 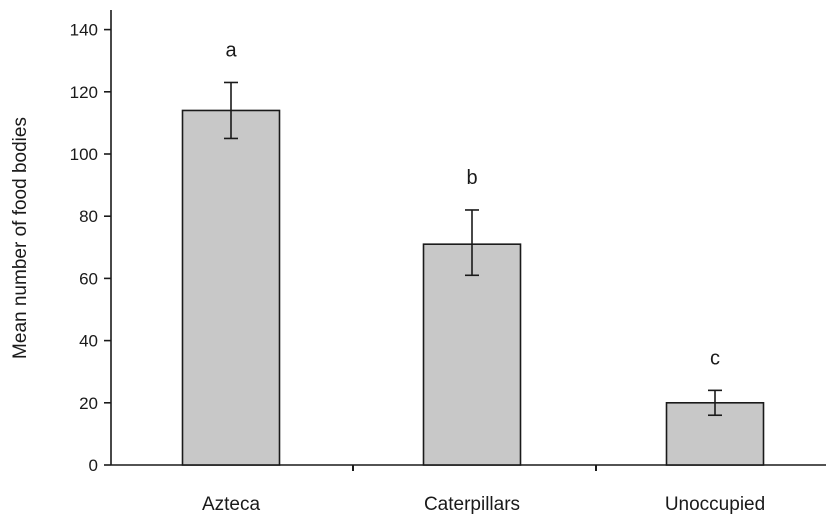 What do you see at coordinates (231, 50) in the screenshot?
I see `significance-label: a` at bounding box center [231, 50].